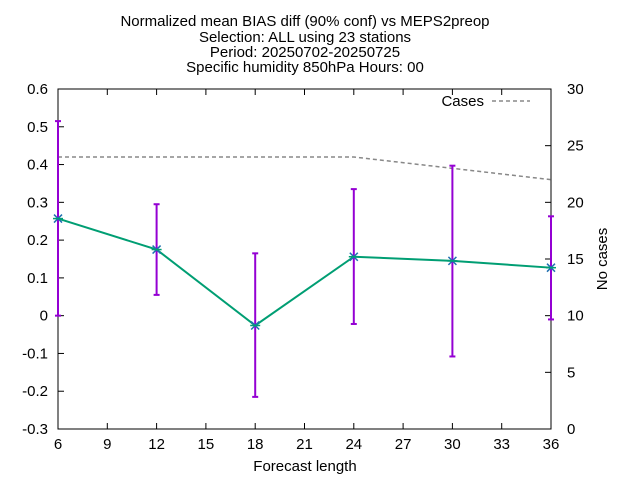  What do you see at coordinates (305, 37) in the screenshot?
I see `title-line-2: Selection: ALL using 23 stations` at bounding box center [305, 37].